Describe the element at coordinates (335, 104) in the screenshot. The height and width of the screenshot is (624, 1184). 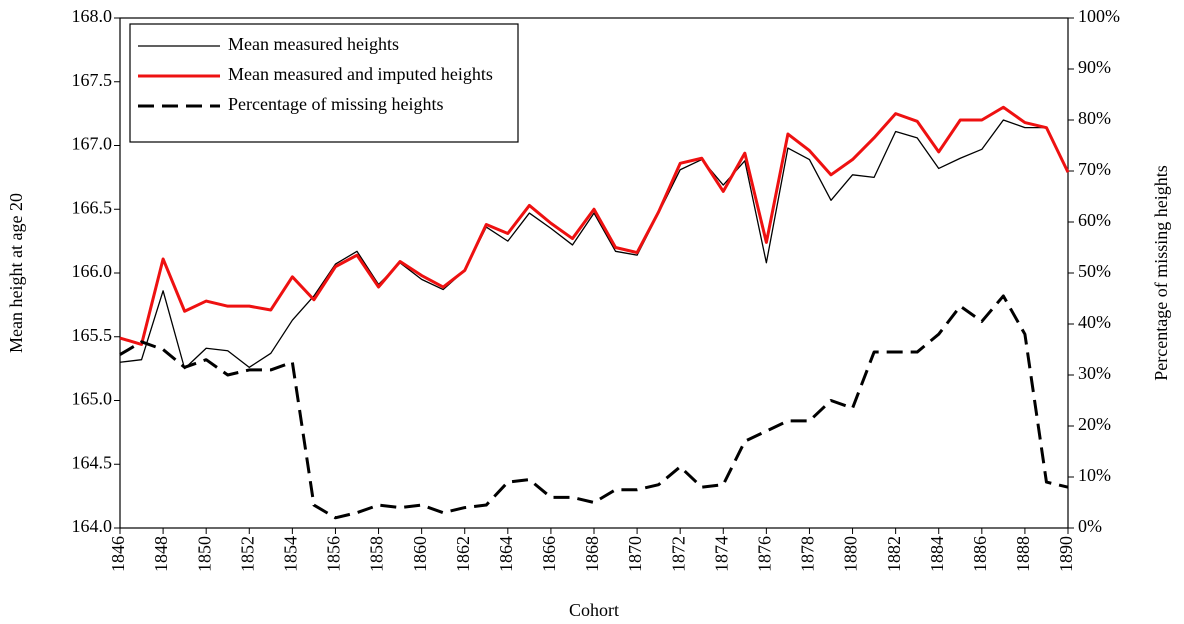
I see `legend-label: Percentage of missing heights` at that location.